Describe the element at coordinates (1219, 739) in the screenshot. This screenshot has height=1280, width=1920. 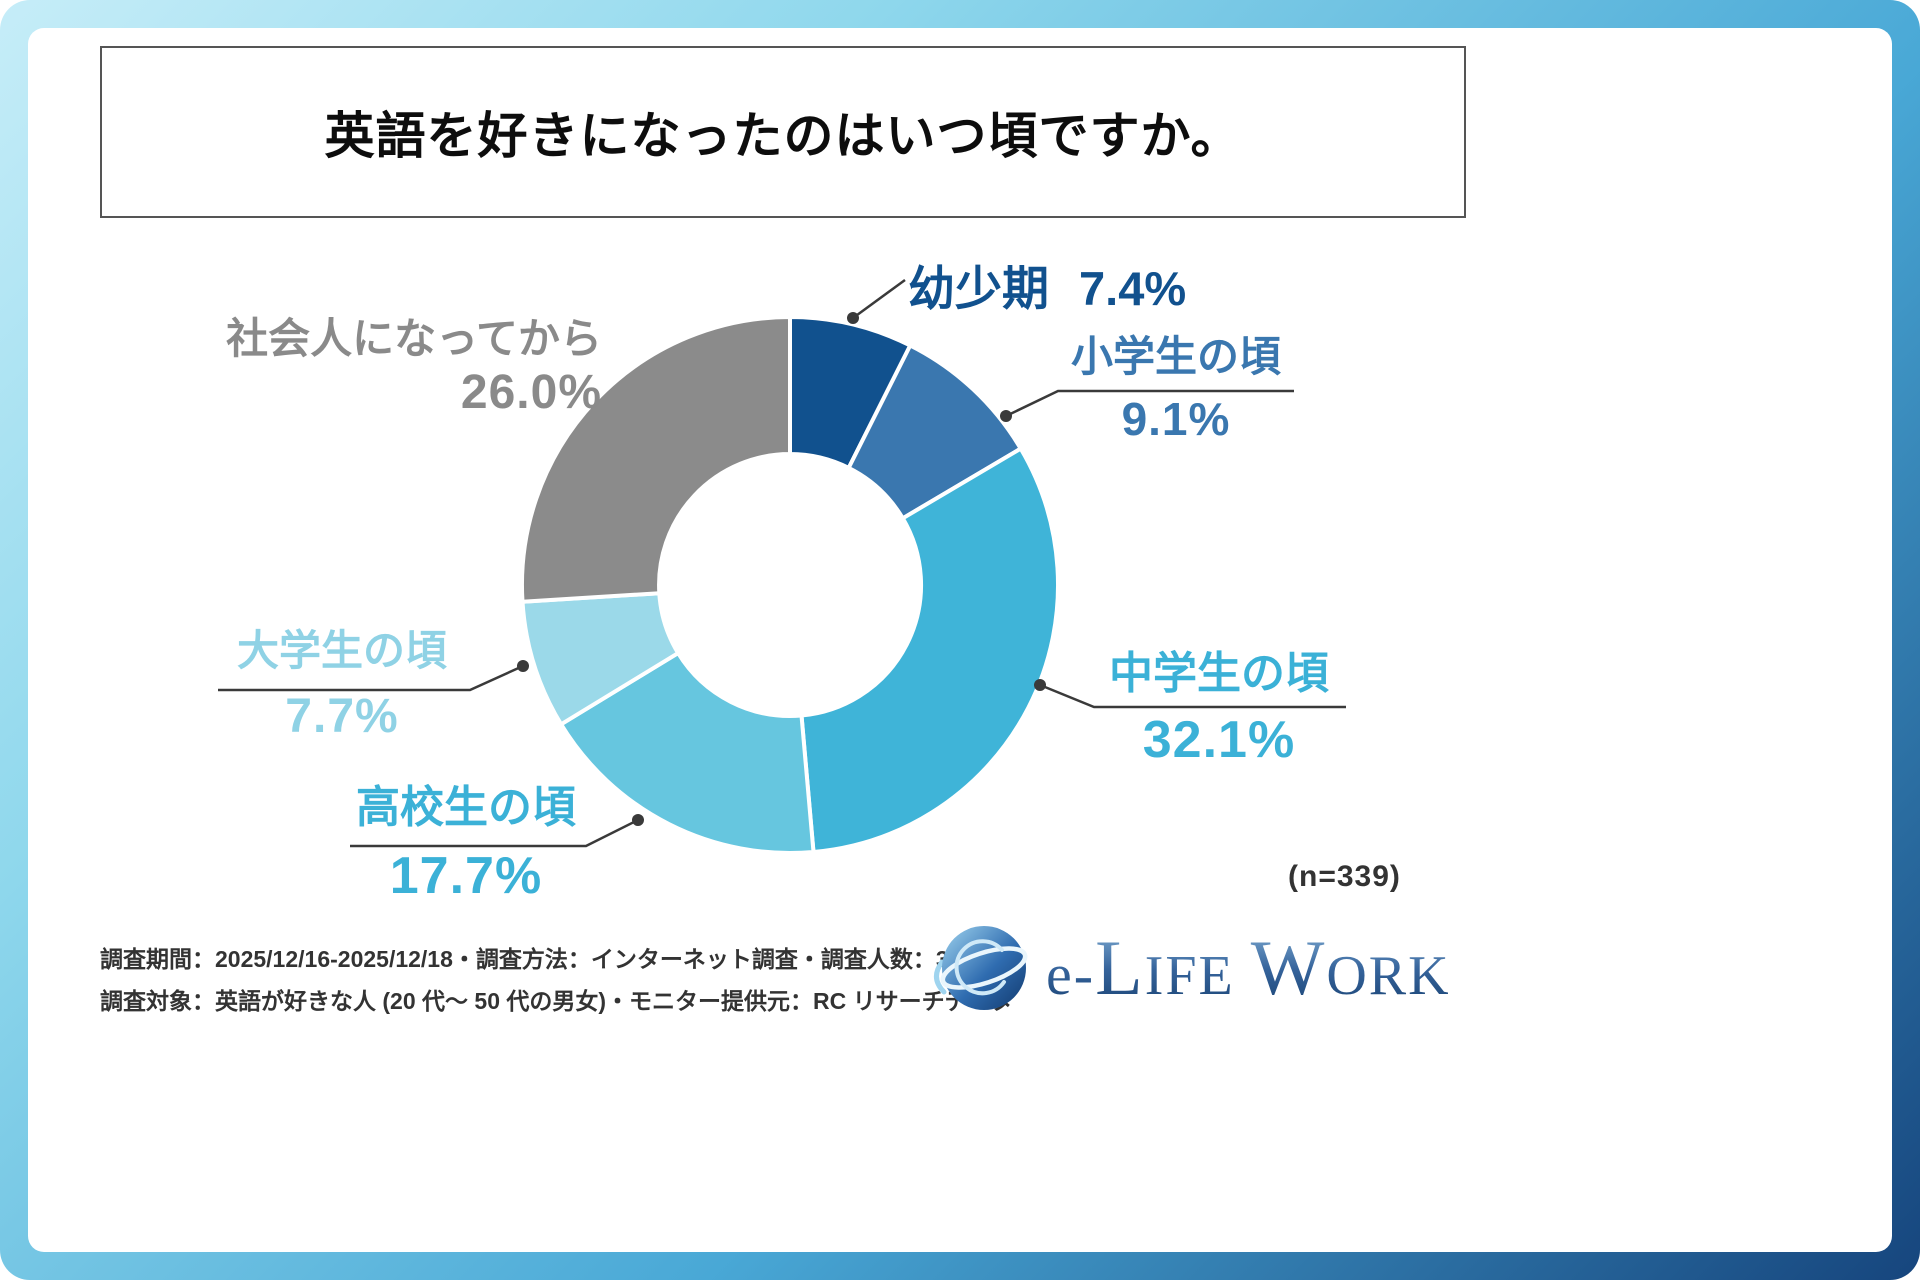
I see `segment-pct: 32.1%` at that location.